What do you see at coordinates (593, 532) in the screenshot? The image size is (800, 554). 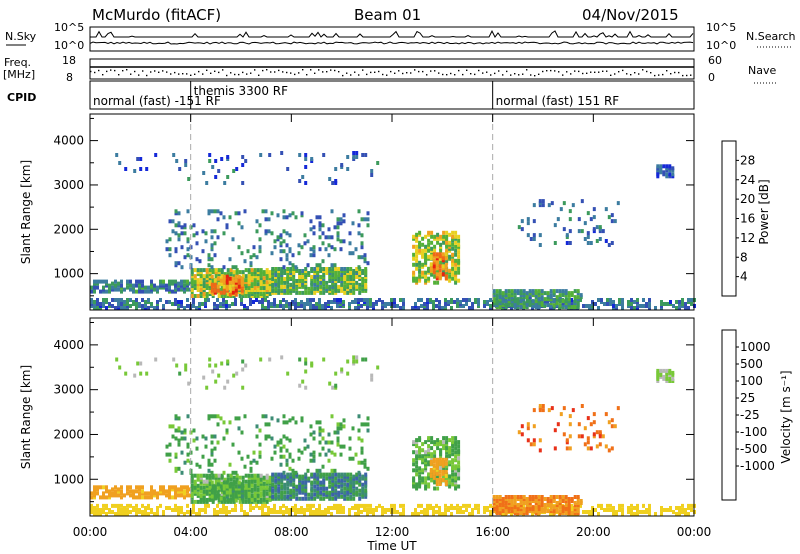 I see `xtick-label: 20:00` at bounding box center [593, 532].